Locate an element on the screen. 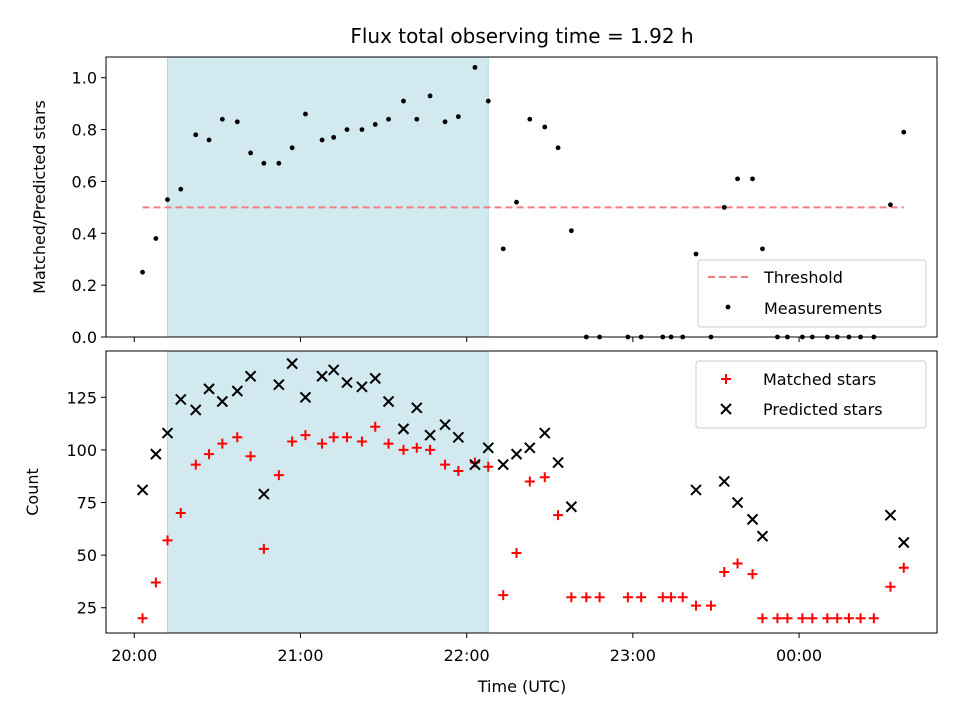  legend-matched-swatch is located at coordinates (726, 379).